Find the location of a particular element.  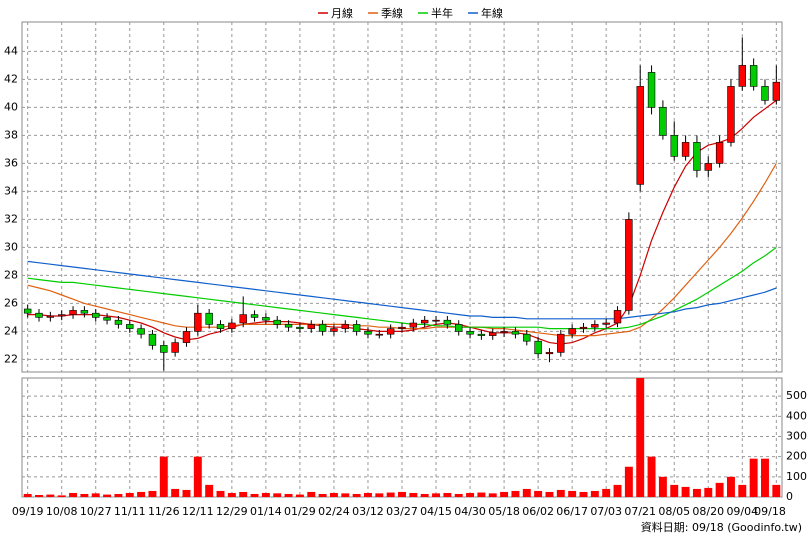

x-tick-label: 01/14 is located at coordinates (266, 511).